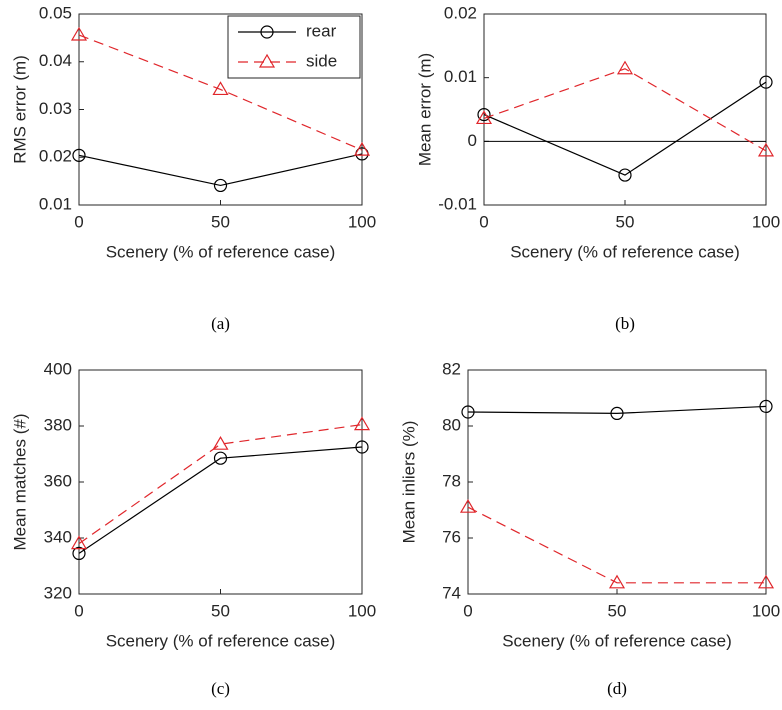 The width and height of the screenshot is (782, 710). I want to click on y-tick-label: 76, so click(451, 536).